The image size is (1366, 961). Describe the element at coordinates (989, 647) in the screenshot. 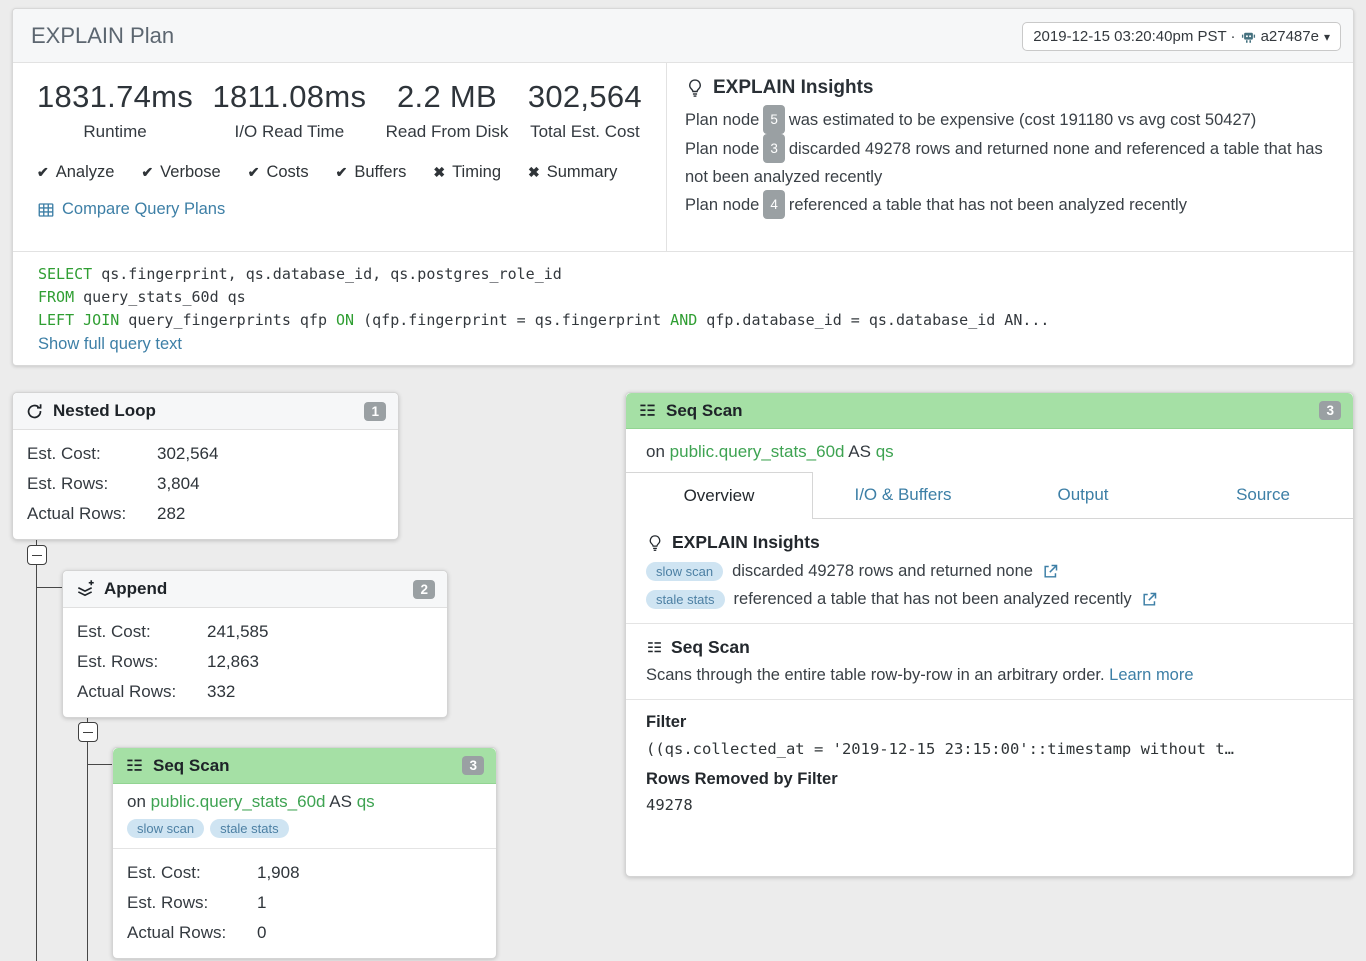

I see `node-type-title-row: Seq Scan` at that location.